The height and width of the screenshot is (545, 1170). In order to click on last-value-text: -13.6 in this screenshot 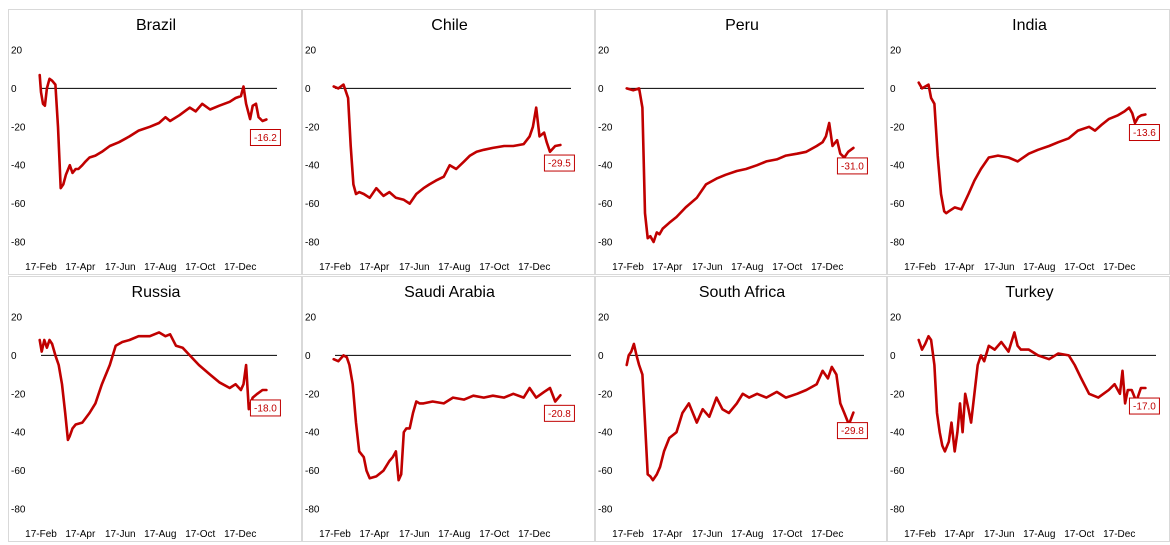, I will do `click(1144, 133)`.